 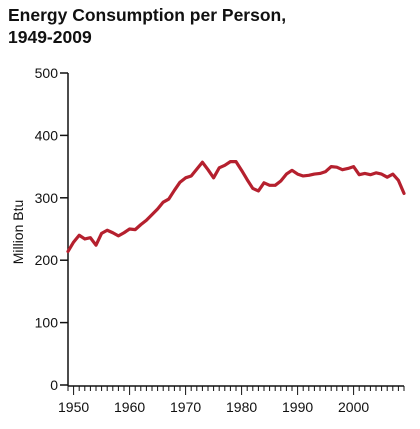 What do you see at coordinates (147, 26) in the screenshot?
I see `chart-title: Energy Consumption per Person, 1949-2009` at bounding box center [147, 26].